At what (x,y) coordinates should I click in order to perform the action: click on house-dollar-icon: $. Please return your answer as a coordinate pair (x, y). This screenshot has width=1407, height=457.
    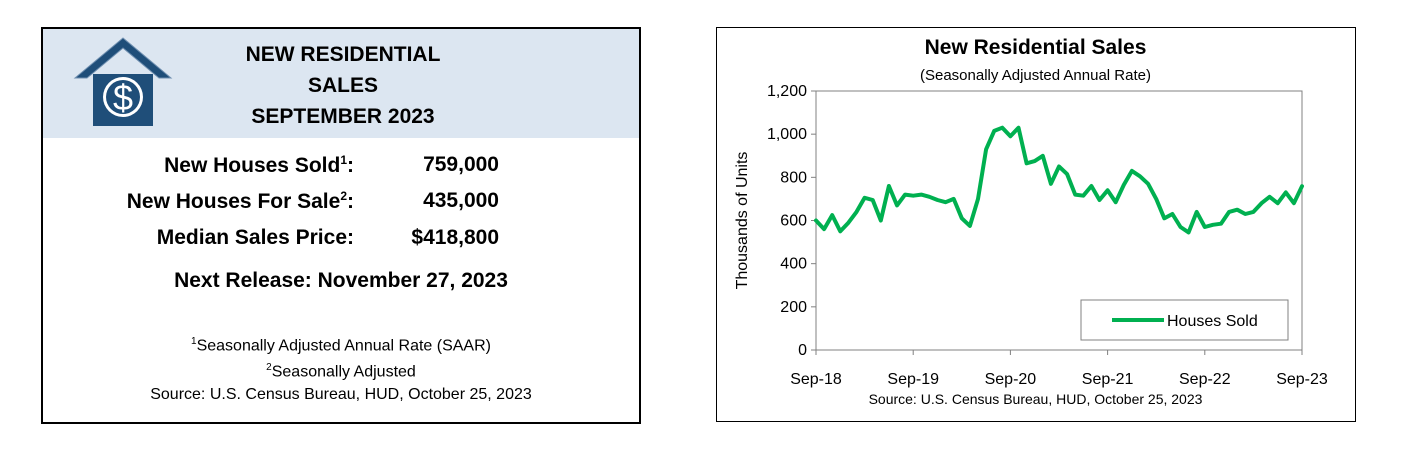
    Looking at the image, I should click on (123, 81).